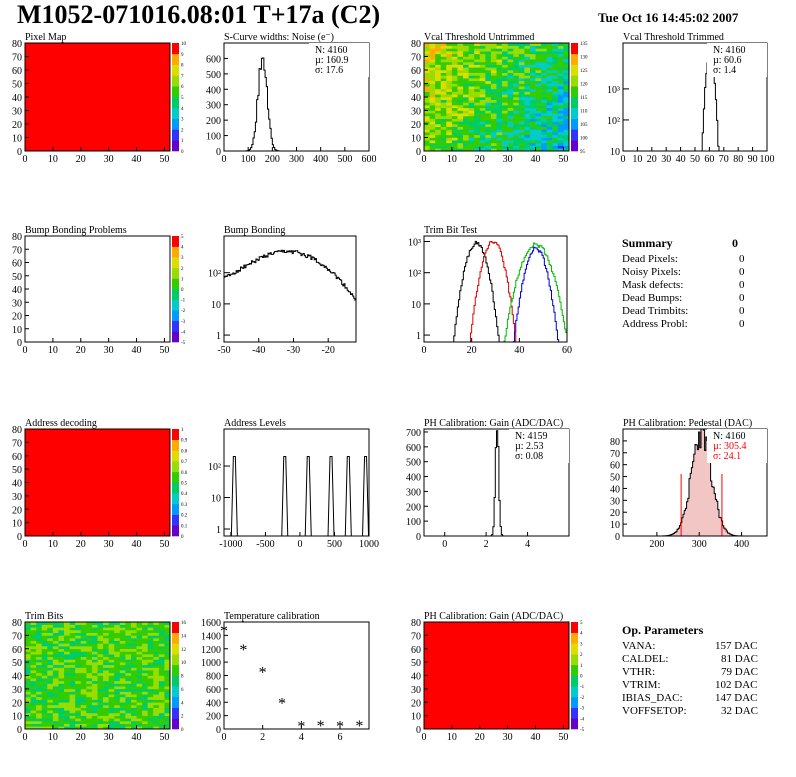  What do you see at coordinates (651, 272) in the screenshot?
I see `summary-label: Noisy Pixels:` at bounding box center [651, 272].